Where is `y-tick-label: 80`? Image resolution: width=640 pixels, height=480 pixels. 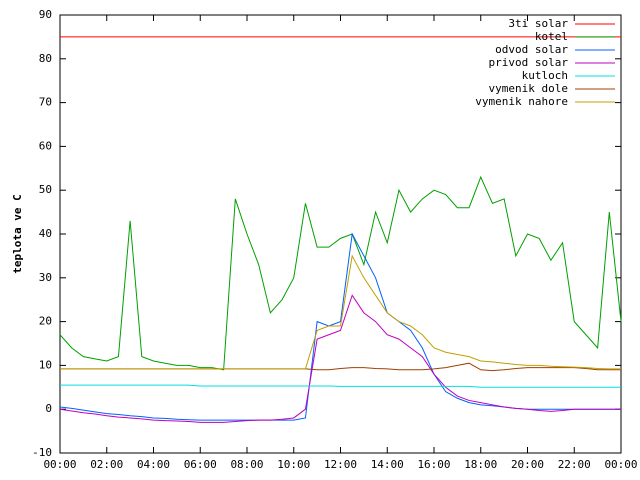
y-tick-label: 80 is located at coordinates (45, 58).